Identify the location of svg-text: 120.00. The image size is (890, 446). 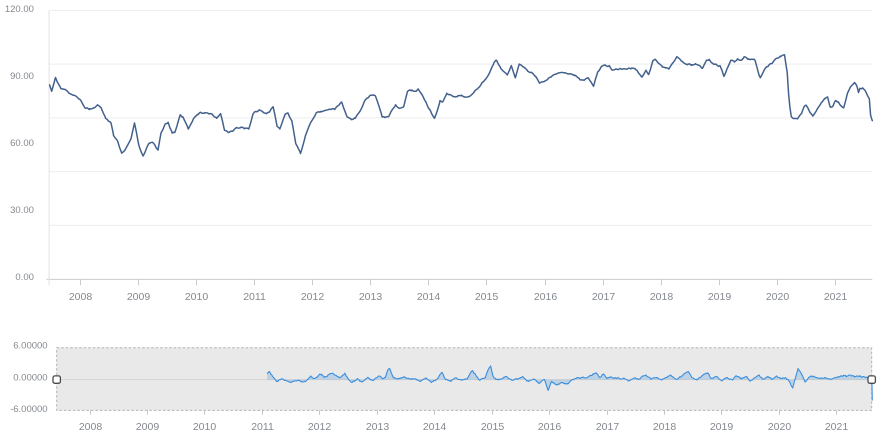
(19, 9).